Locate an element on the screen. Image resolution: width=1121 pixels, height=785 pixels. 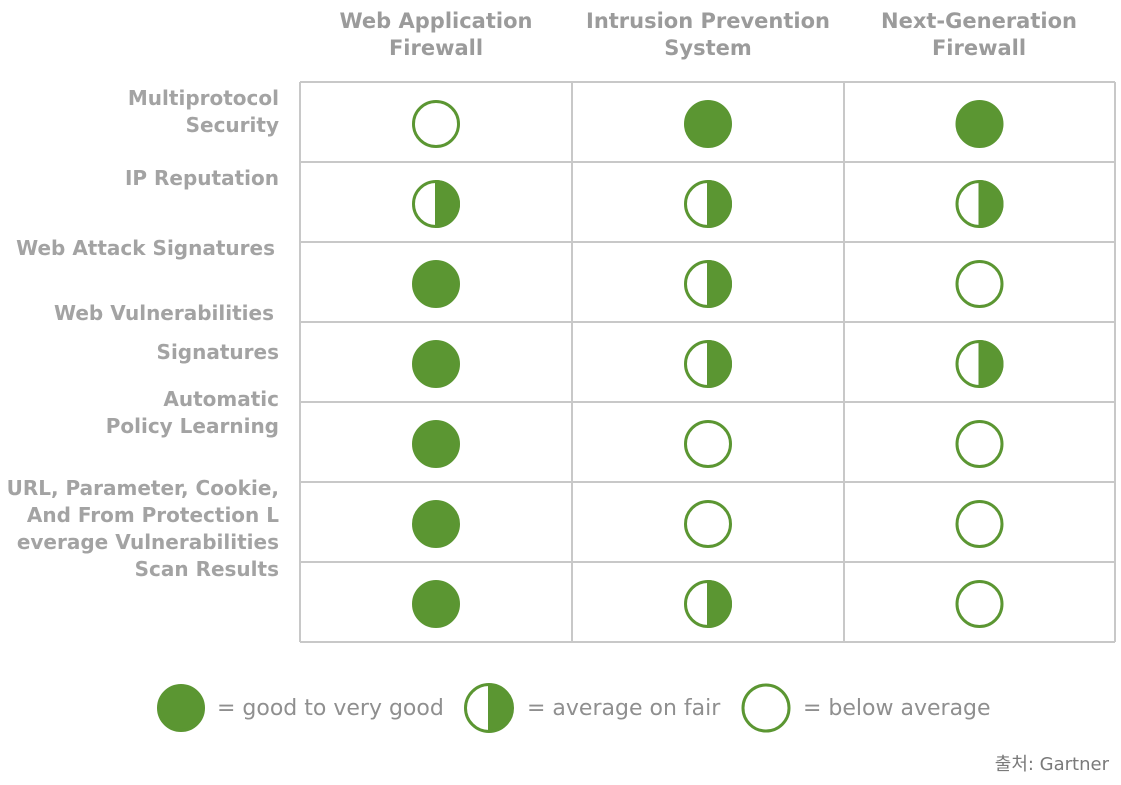
legend-average: = average on fair is located at coordinates (592, 708).